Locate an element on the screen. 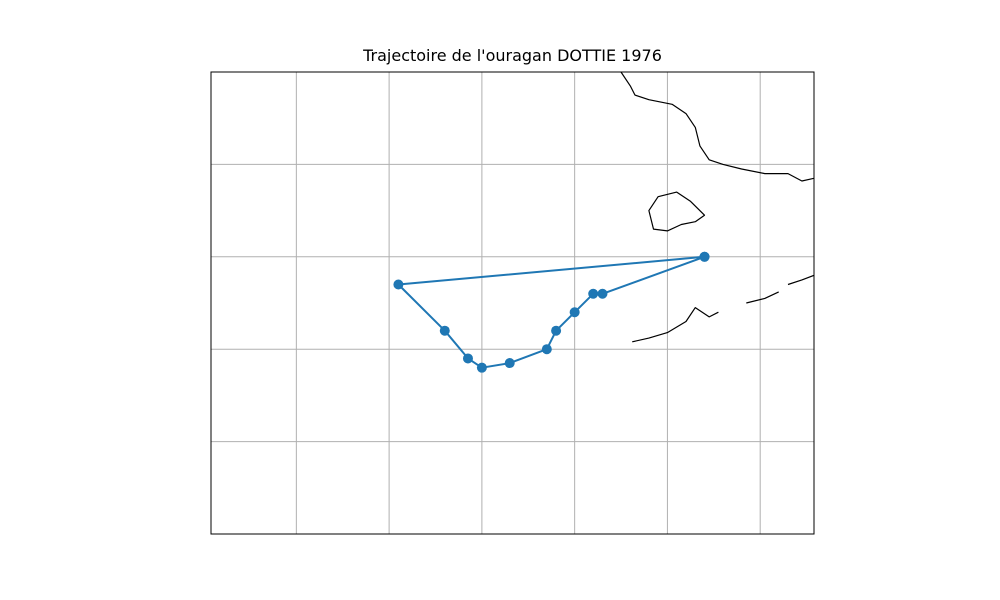 The width and height of the screenshot is (1000, 600). map-title: Trajectoire de l'ouragan DOTTIE 1976 is located at coordinates (512, 55).